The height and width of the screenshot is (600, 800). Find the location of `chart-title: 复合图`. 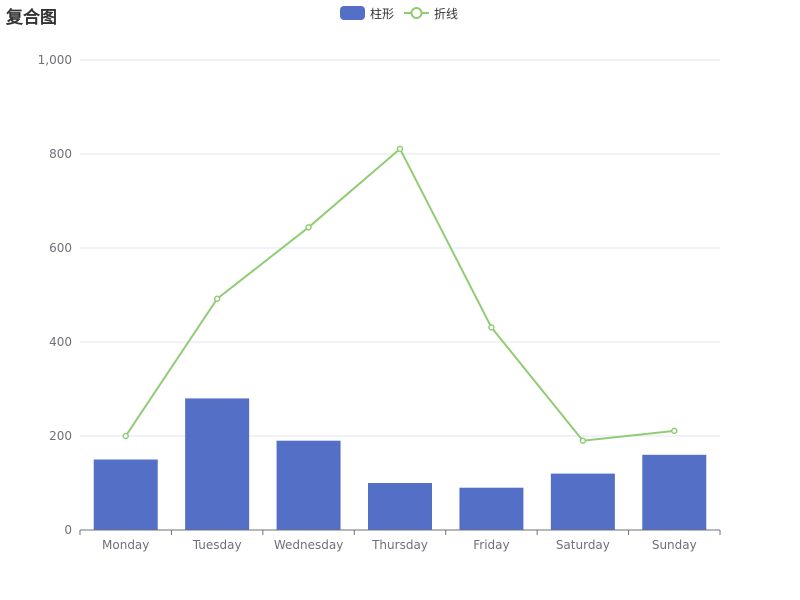

chart-title: 复合图 is located at coordinates (31, 18).